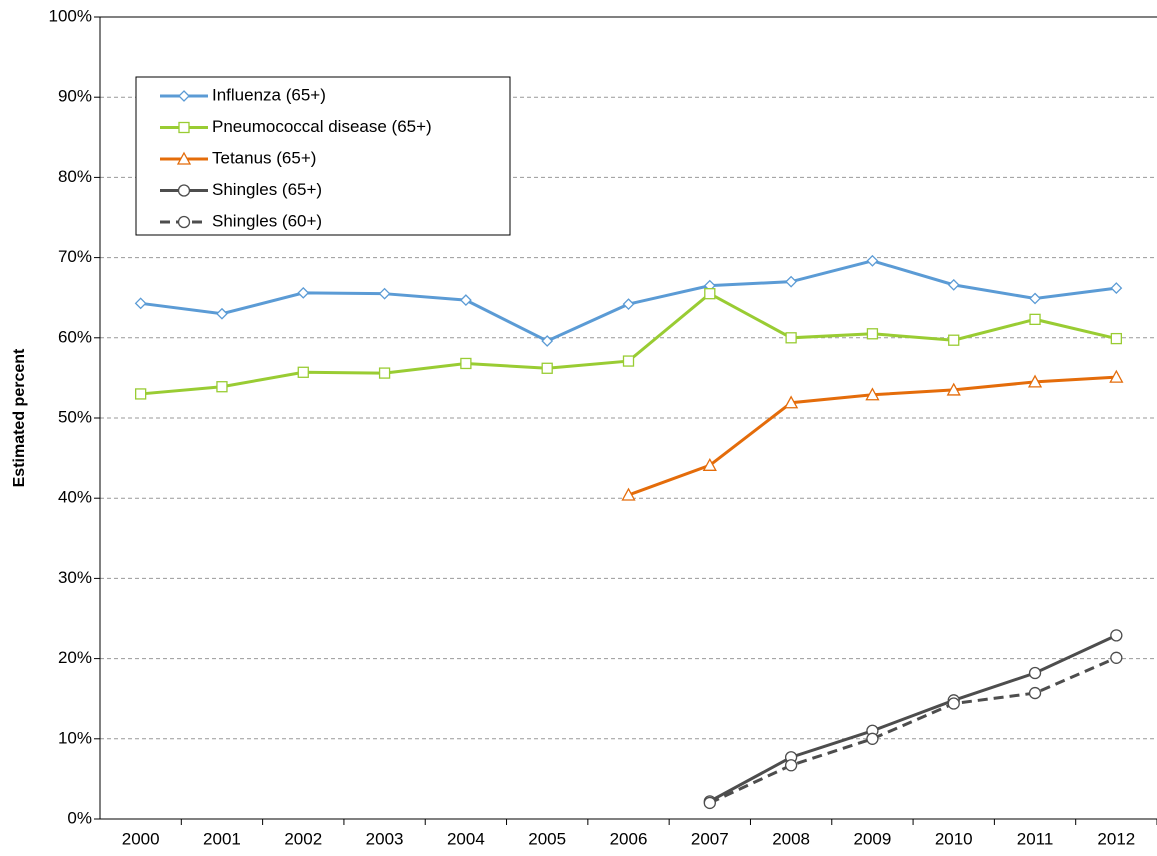 The height and width of the screenshot is (856, 1157). Describe the element at coordinates (1035, 838) in the screenshot. I see `x-tick-label: 2011` at that location.